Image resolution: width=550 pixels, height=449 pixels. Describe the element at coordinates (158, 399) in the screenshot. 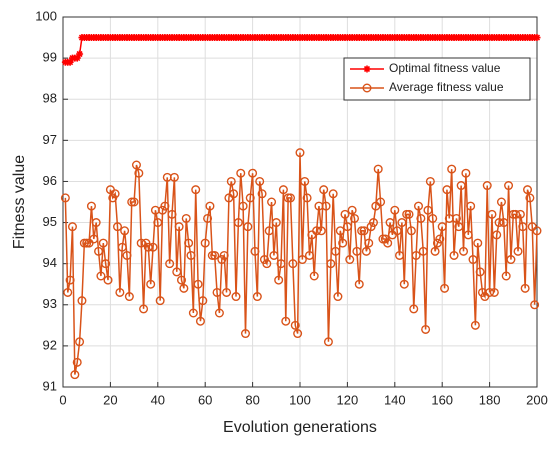

I see `x-tick-label: 40` at that location.